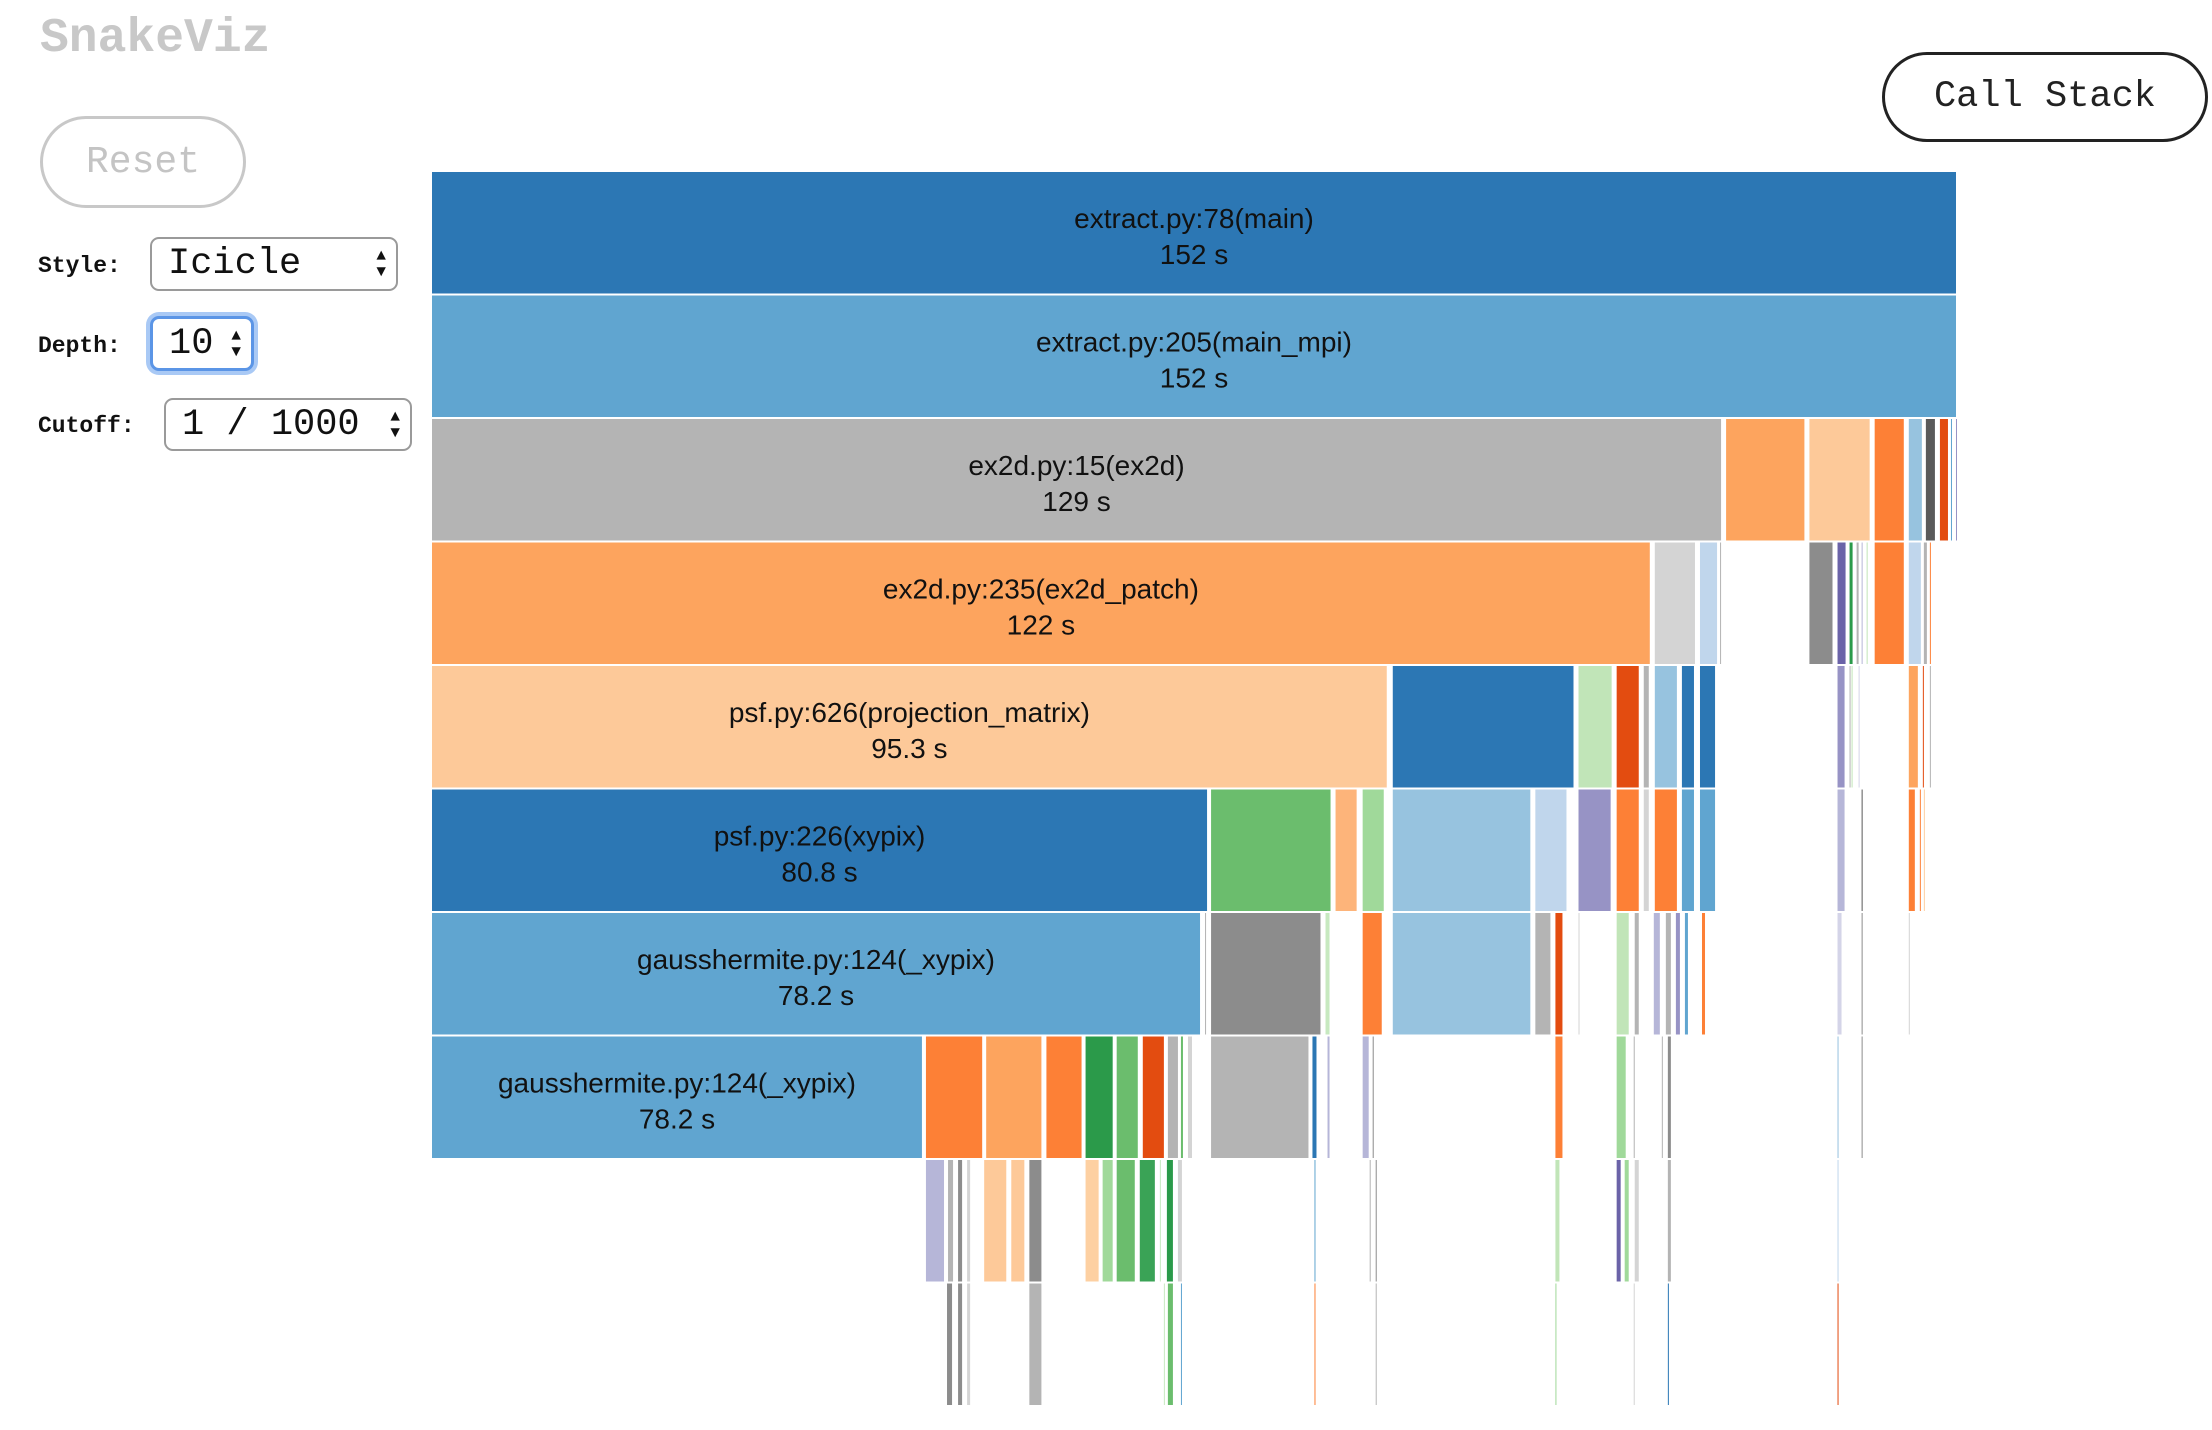  Describe the element at coordinates (143, 162) in the screenshot. I see `reset-button: Reset` at that location.